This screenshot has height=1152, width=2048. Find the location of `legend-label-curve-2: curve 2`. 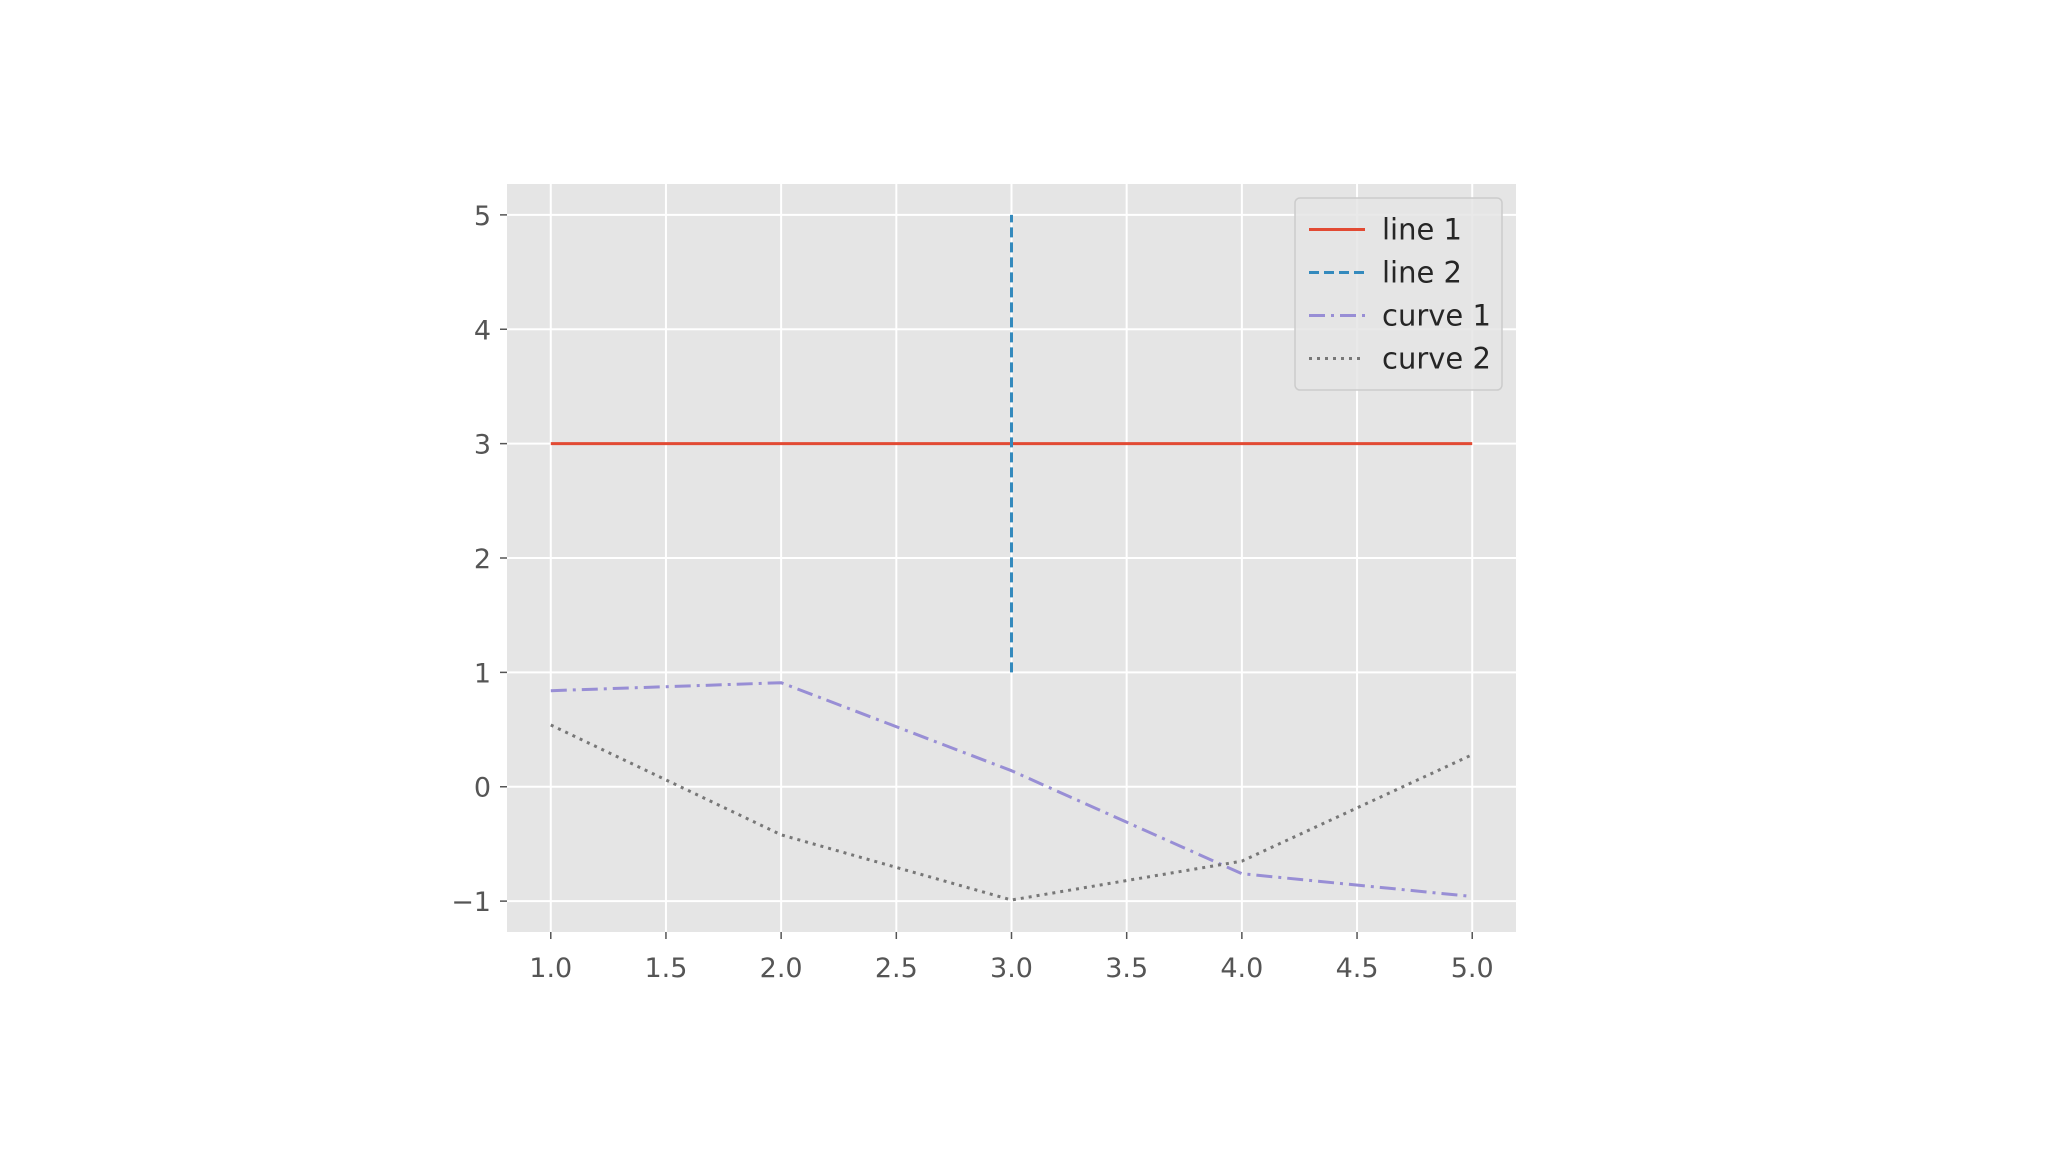

legend-label-curve-2: curve 2 is located at coordinates (1436, 359).